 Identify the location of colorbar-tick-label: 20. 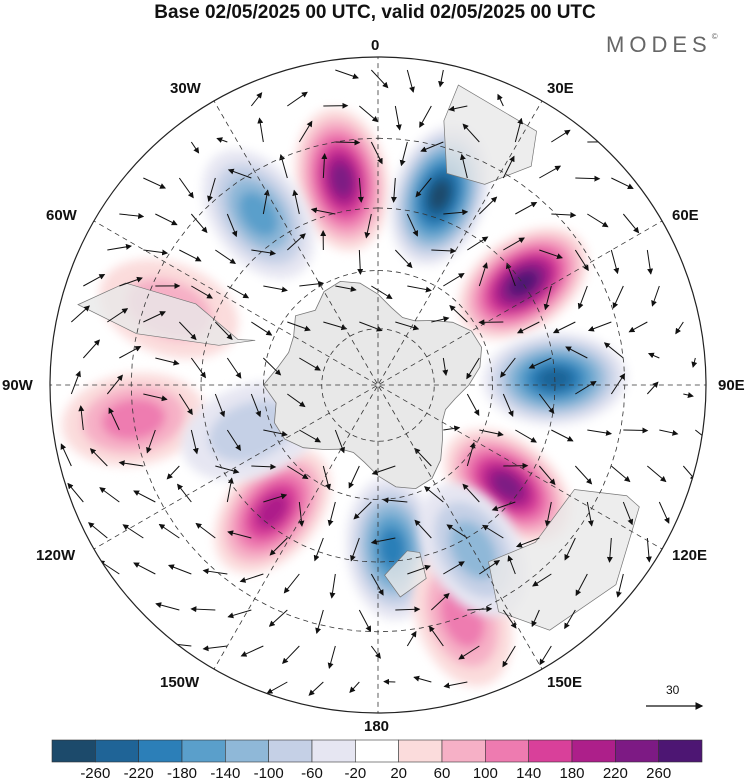
(398, 773).